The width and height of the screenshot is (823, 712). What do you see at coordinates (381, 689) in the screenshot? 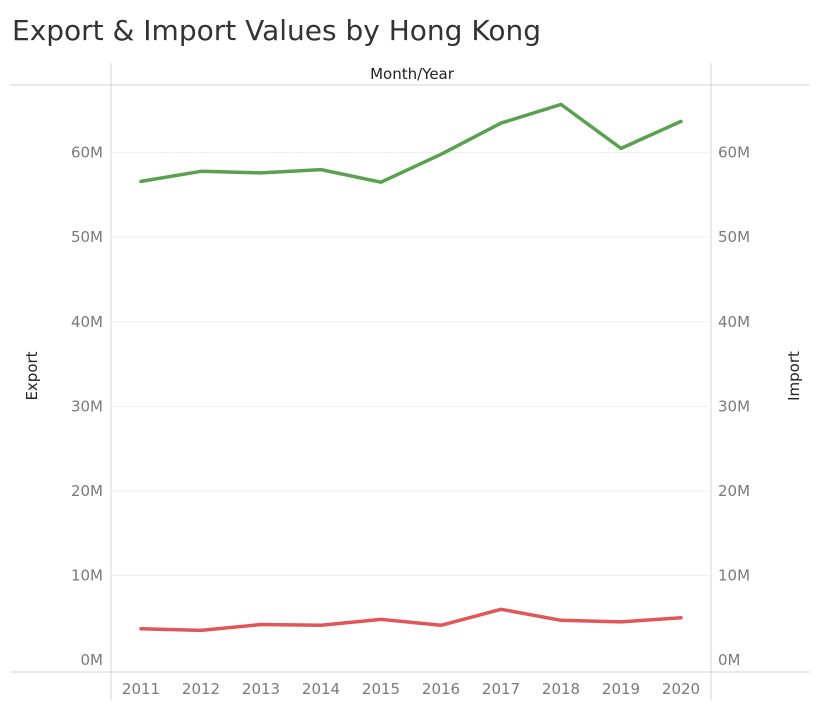
I see `x-tick-label: 2015` at bounding box center [381, 689].